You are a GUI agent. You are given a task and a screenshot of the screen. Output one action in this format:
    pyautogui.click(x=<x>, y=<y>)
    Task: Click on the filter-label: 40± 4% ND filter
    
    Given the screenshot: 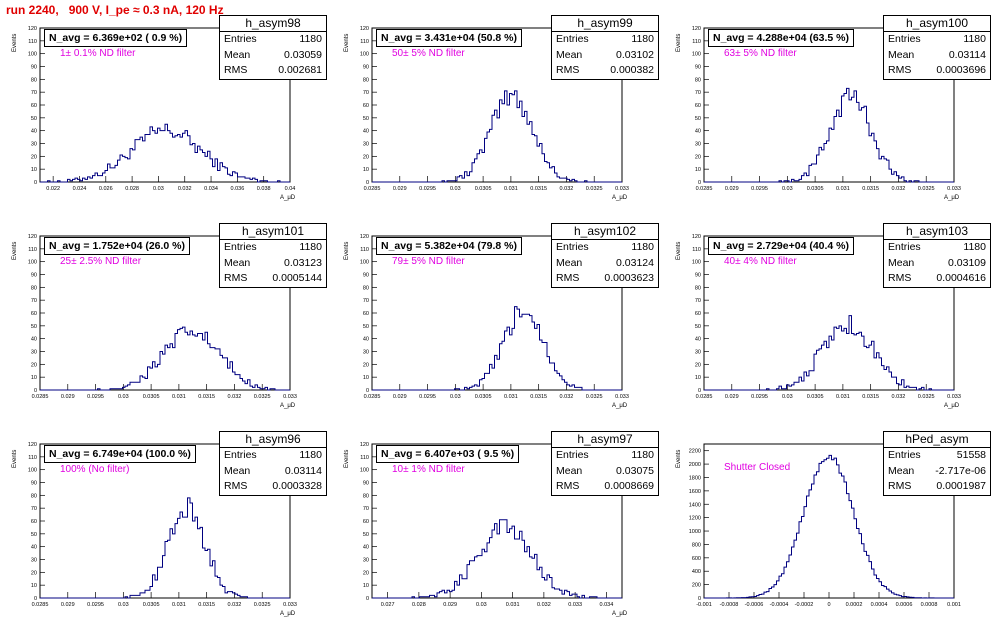 What is the action you would take?
    pyautogui.click(x=760, y=261)
    